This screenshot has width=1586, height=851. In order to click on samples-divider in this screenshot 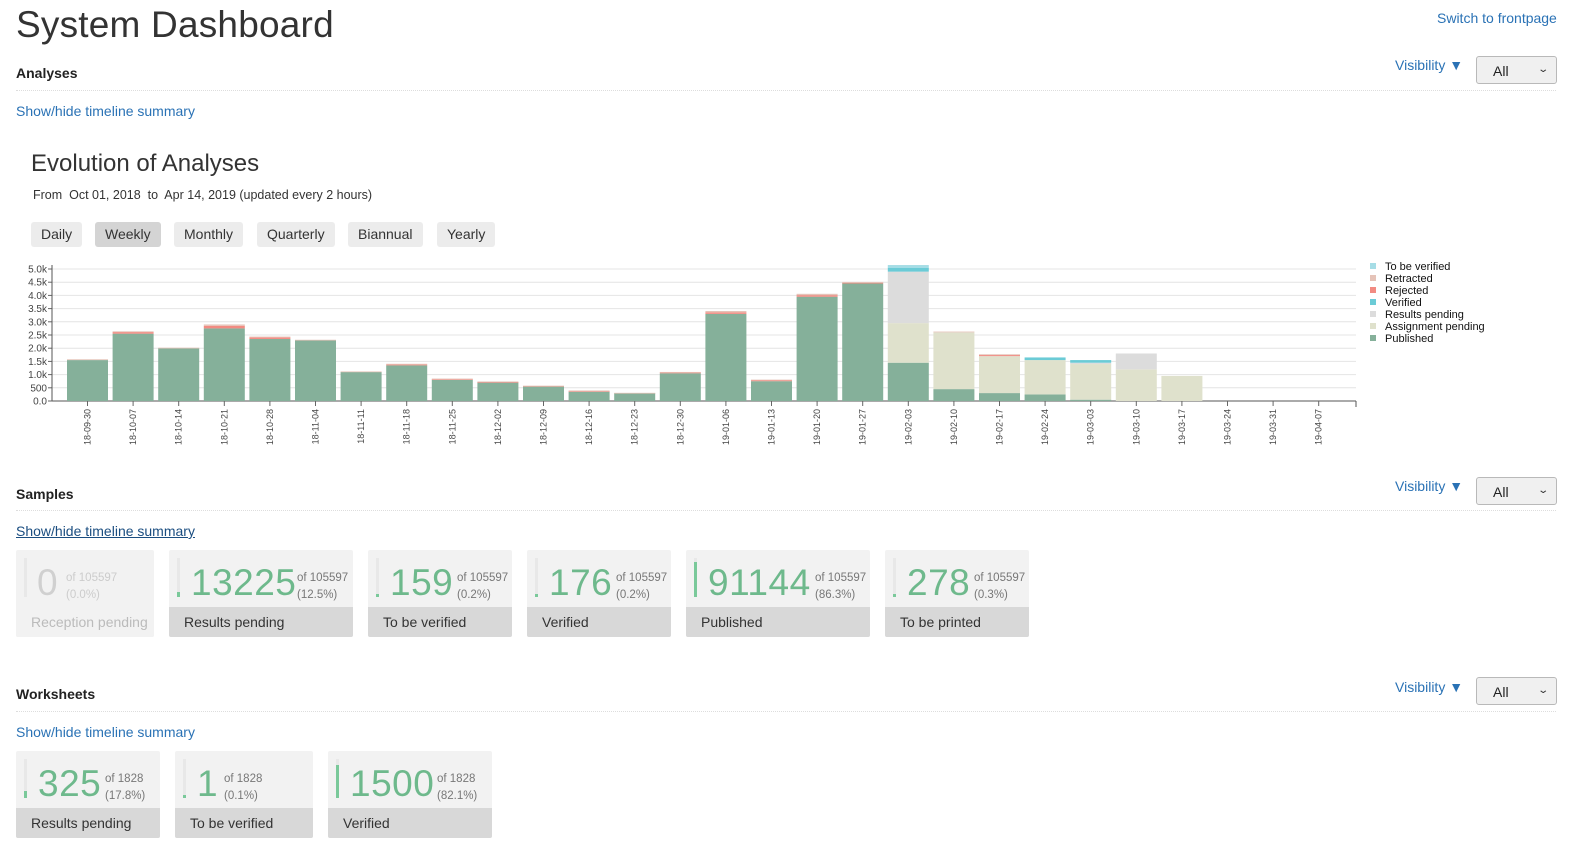, I will do `click(786, 510)`.